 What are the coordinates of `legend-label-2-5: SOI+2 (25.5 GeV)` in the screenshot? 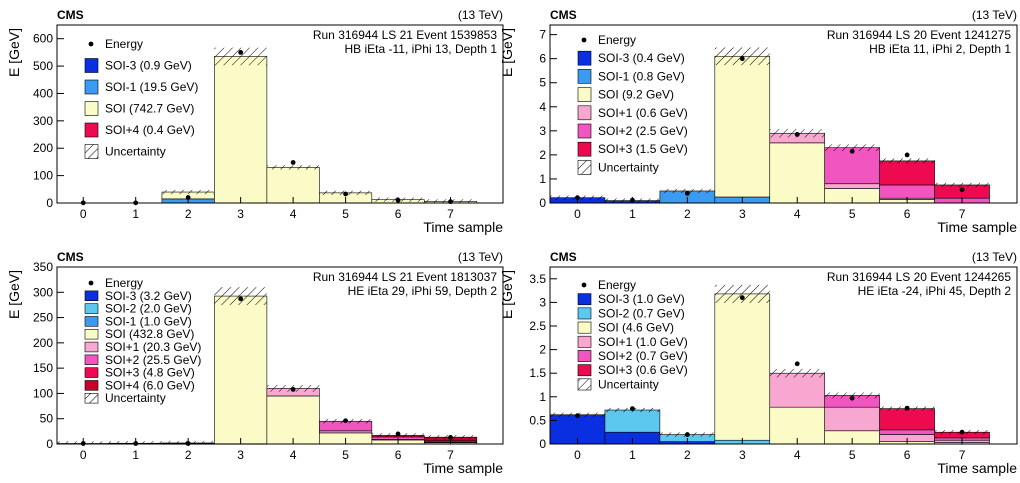 It's located at (153, 360).